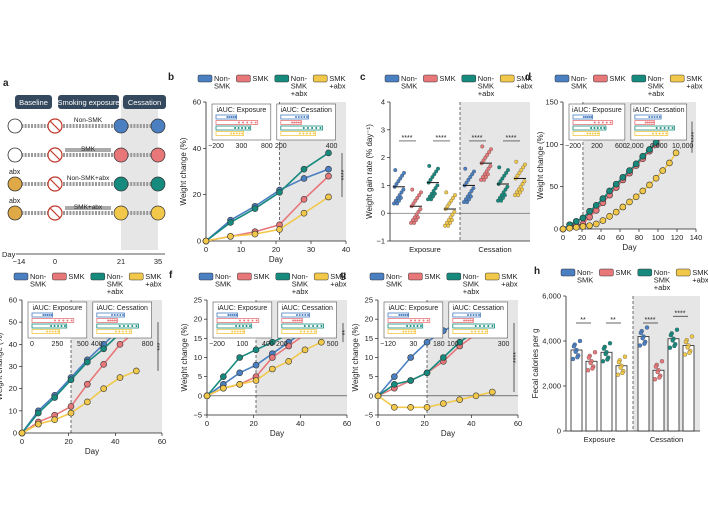  What do you see at coordinates (673, 385) in the screenshot?
I see `bar-non_smk_abx` at bounding box center [673, 385].